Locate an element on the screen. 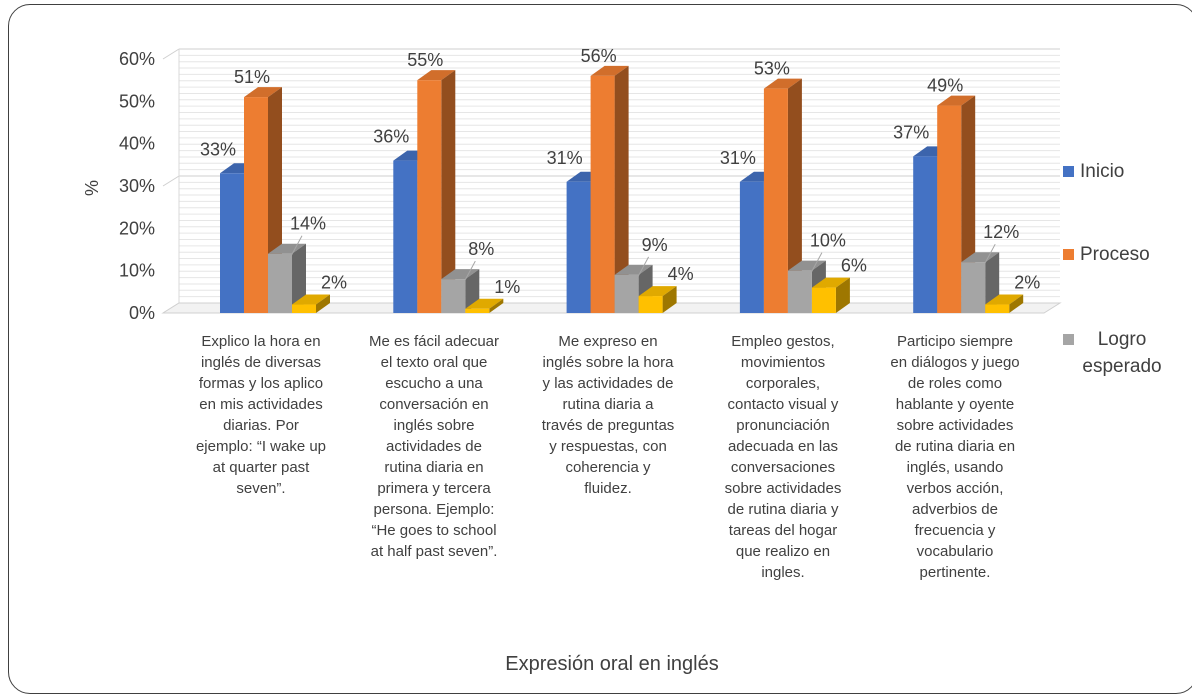 Image resolution: width=1192 pixels, height=694 pixels. x-category-label-line: pronunciación is located at coordinates (783, 425).